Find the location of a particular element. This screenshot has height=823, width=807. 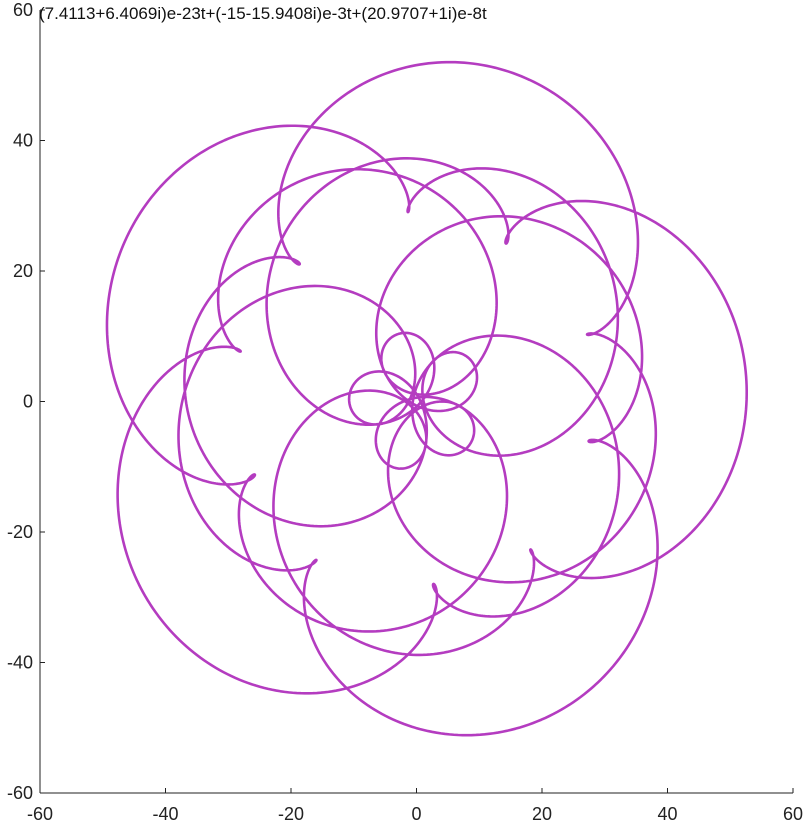

x-axis-ticks: -60 -40 -20 0 20 40 60 is located at coordinates (415, 805).